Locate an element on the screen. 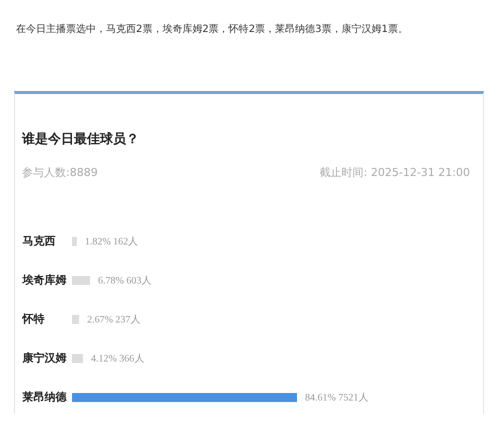 This screenshot has height=440, width=500. y-tick-label: 埃奇库姆 is located at coordinates (44, 280).